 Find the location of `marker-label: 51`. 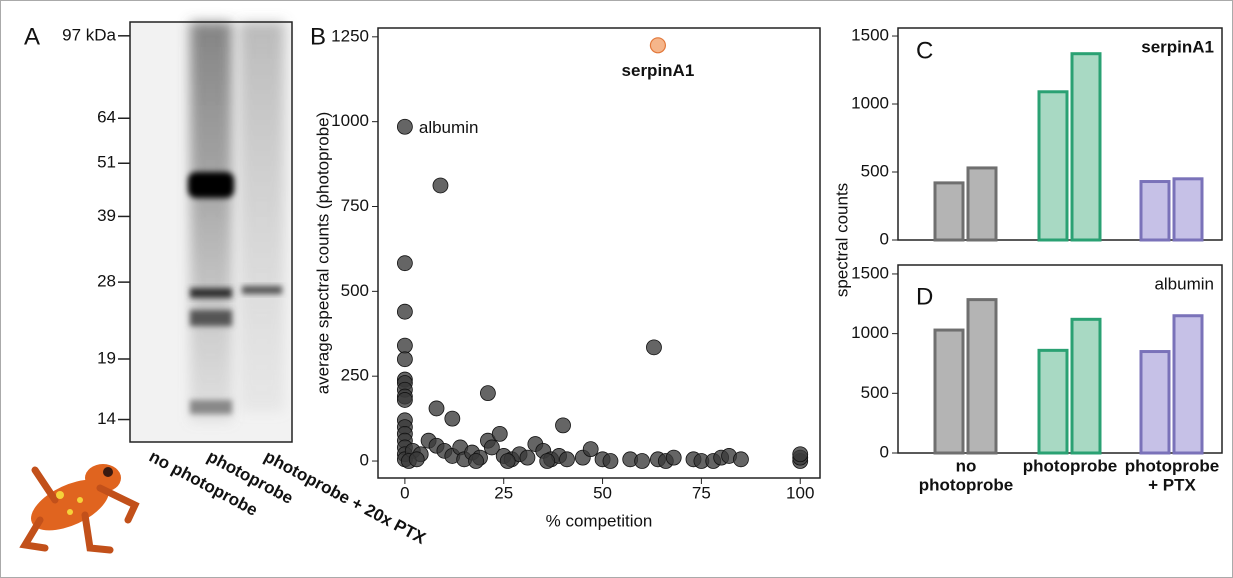

marker-label: 51 is located at coordinates (106, 162).